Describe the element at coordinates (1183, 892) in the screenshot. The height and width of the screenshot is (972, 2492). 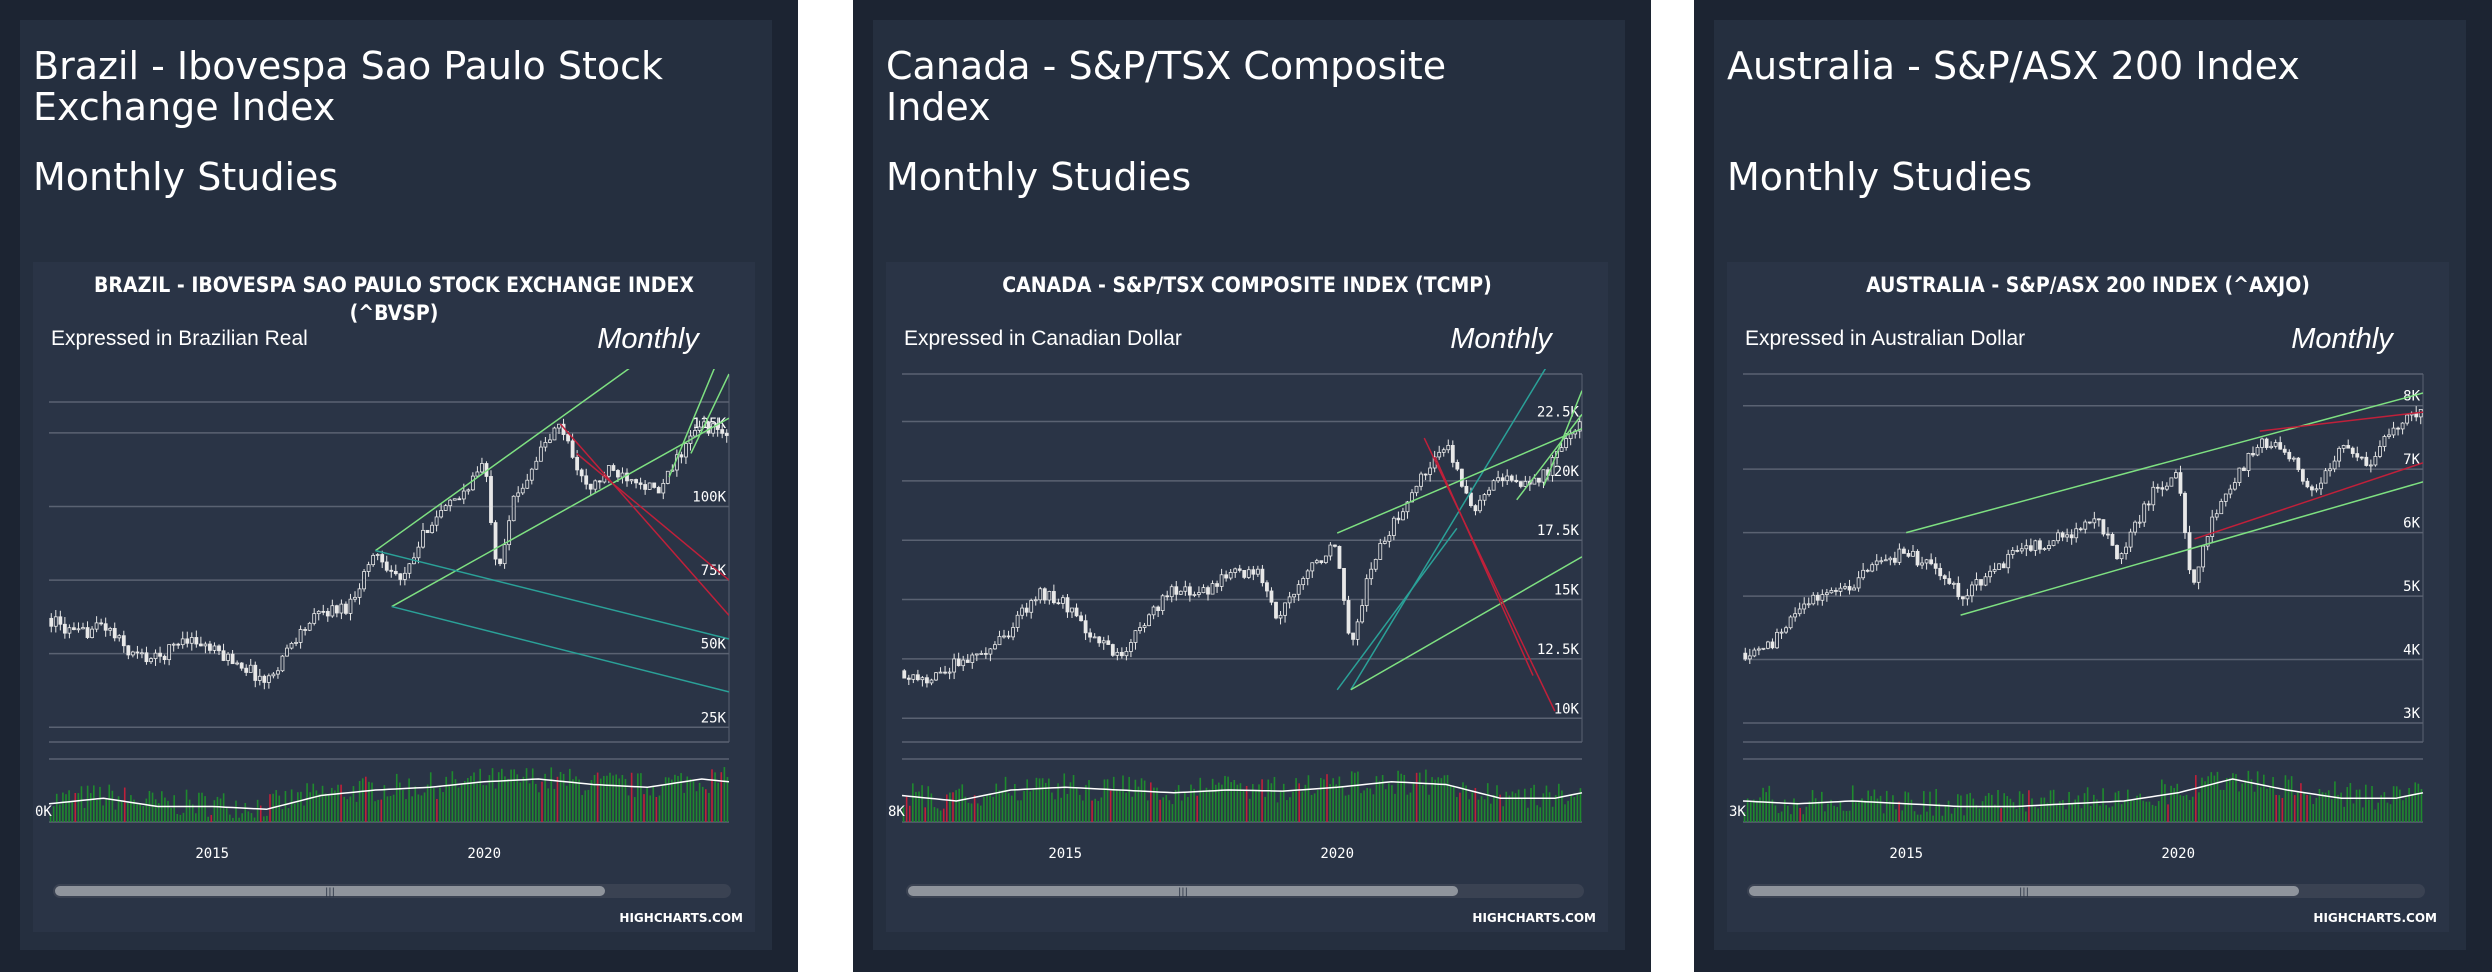
I see `scrollbar-grip-icon: |||` at that location.